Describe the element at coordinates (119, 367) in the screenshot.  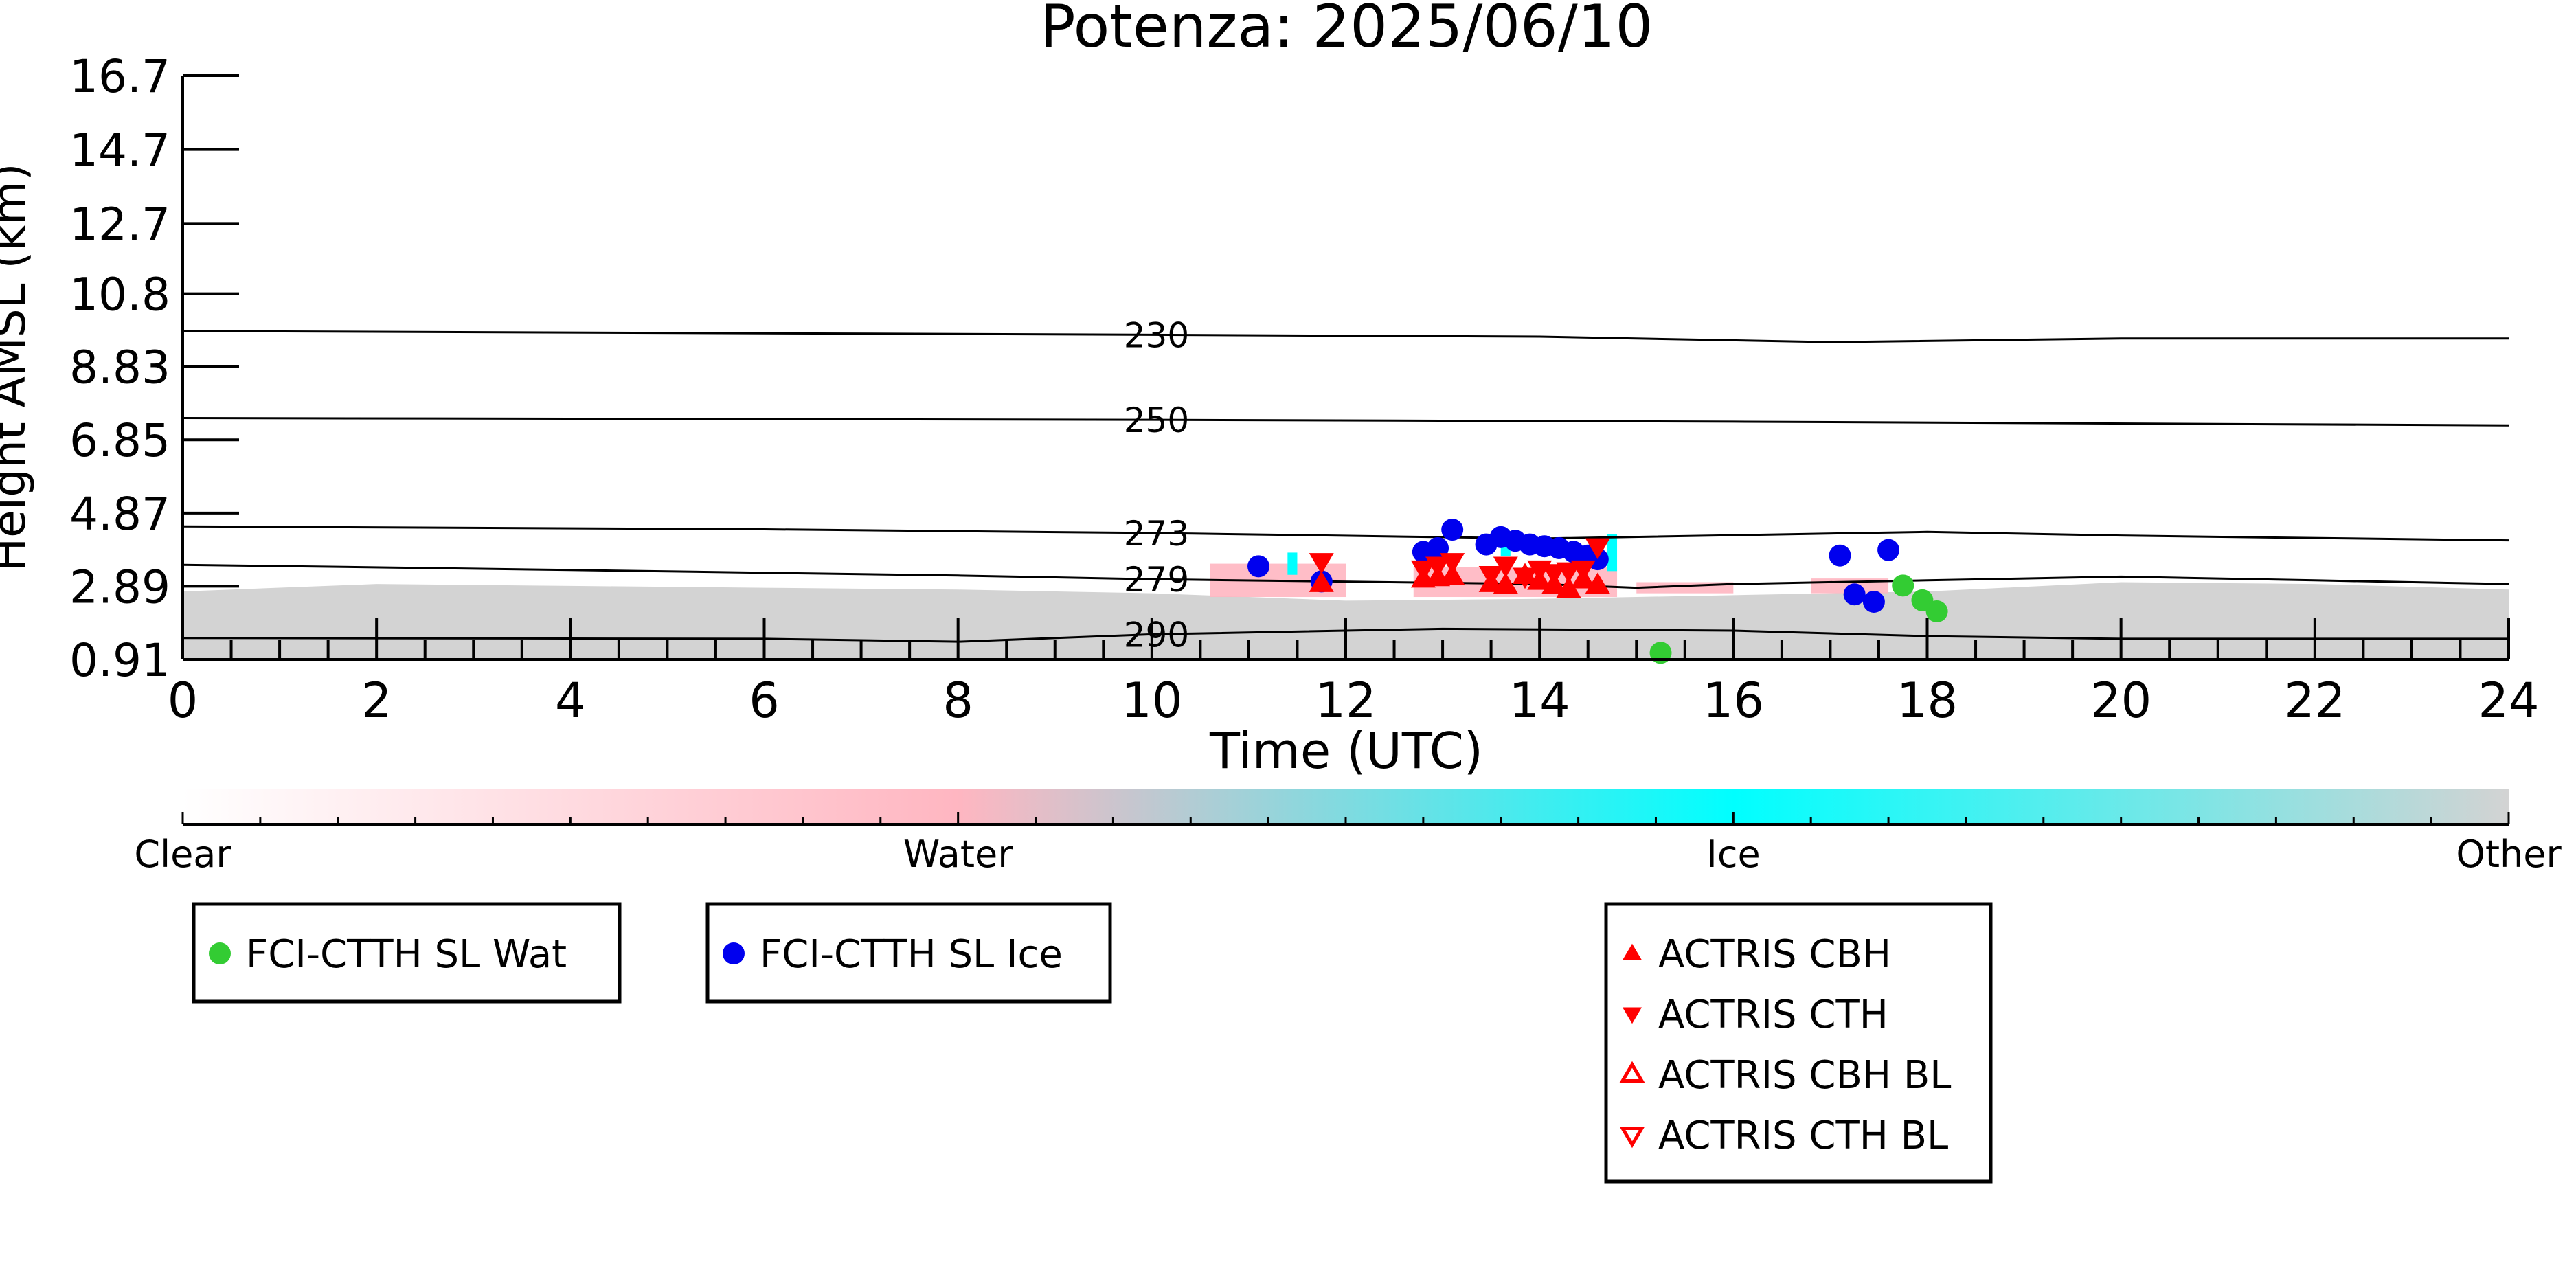
I see `y-tick-label: 8.83` at that location.